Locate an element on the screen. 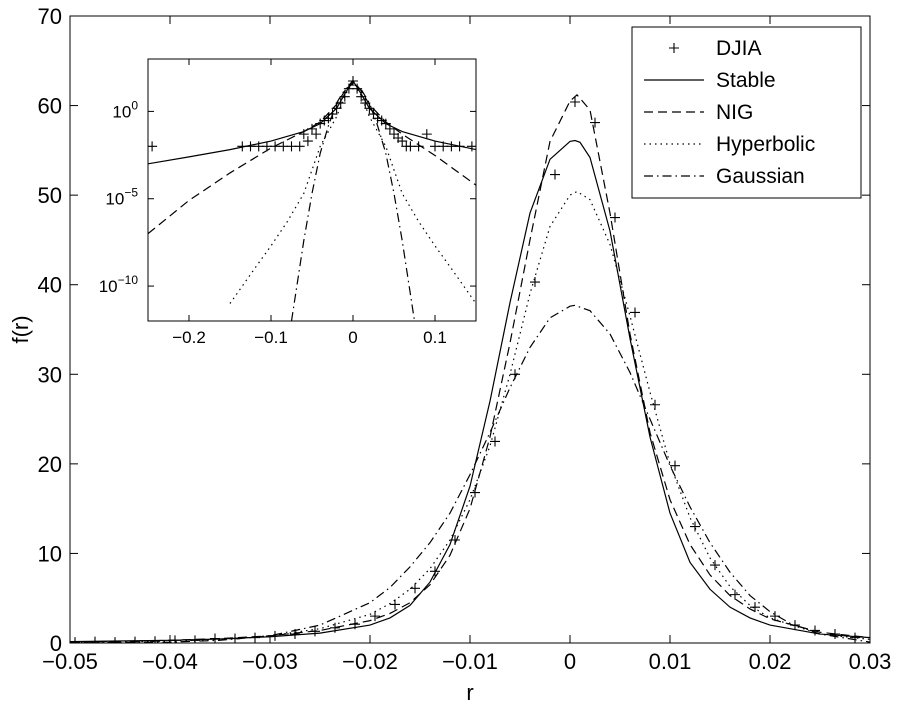  inset-series-stable-line is located at coordinates (312, 122).